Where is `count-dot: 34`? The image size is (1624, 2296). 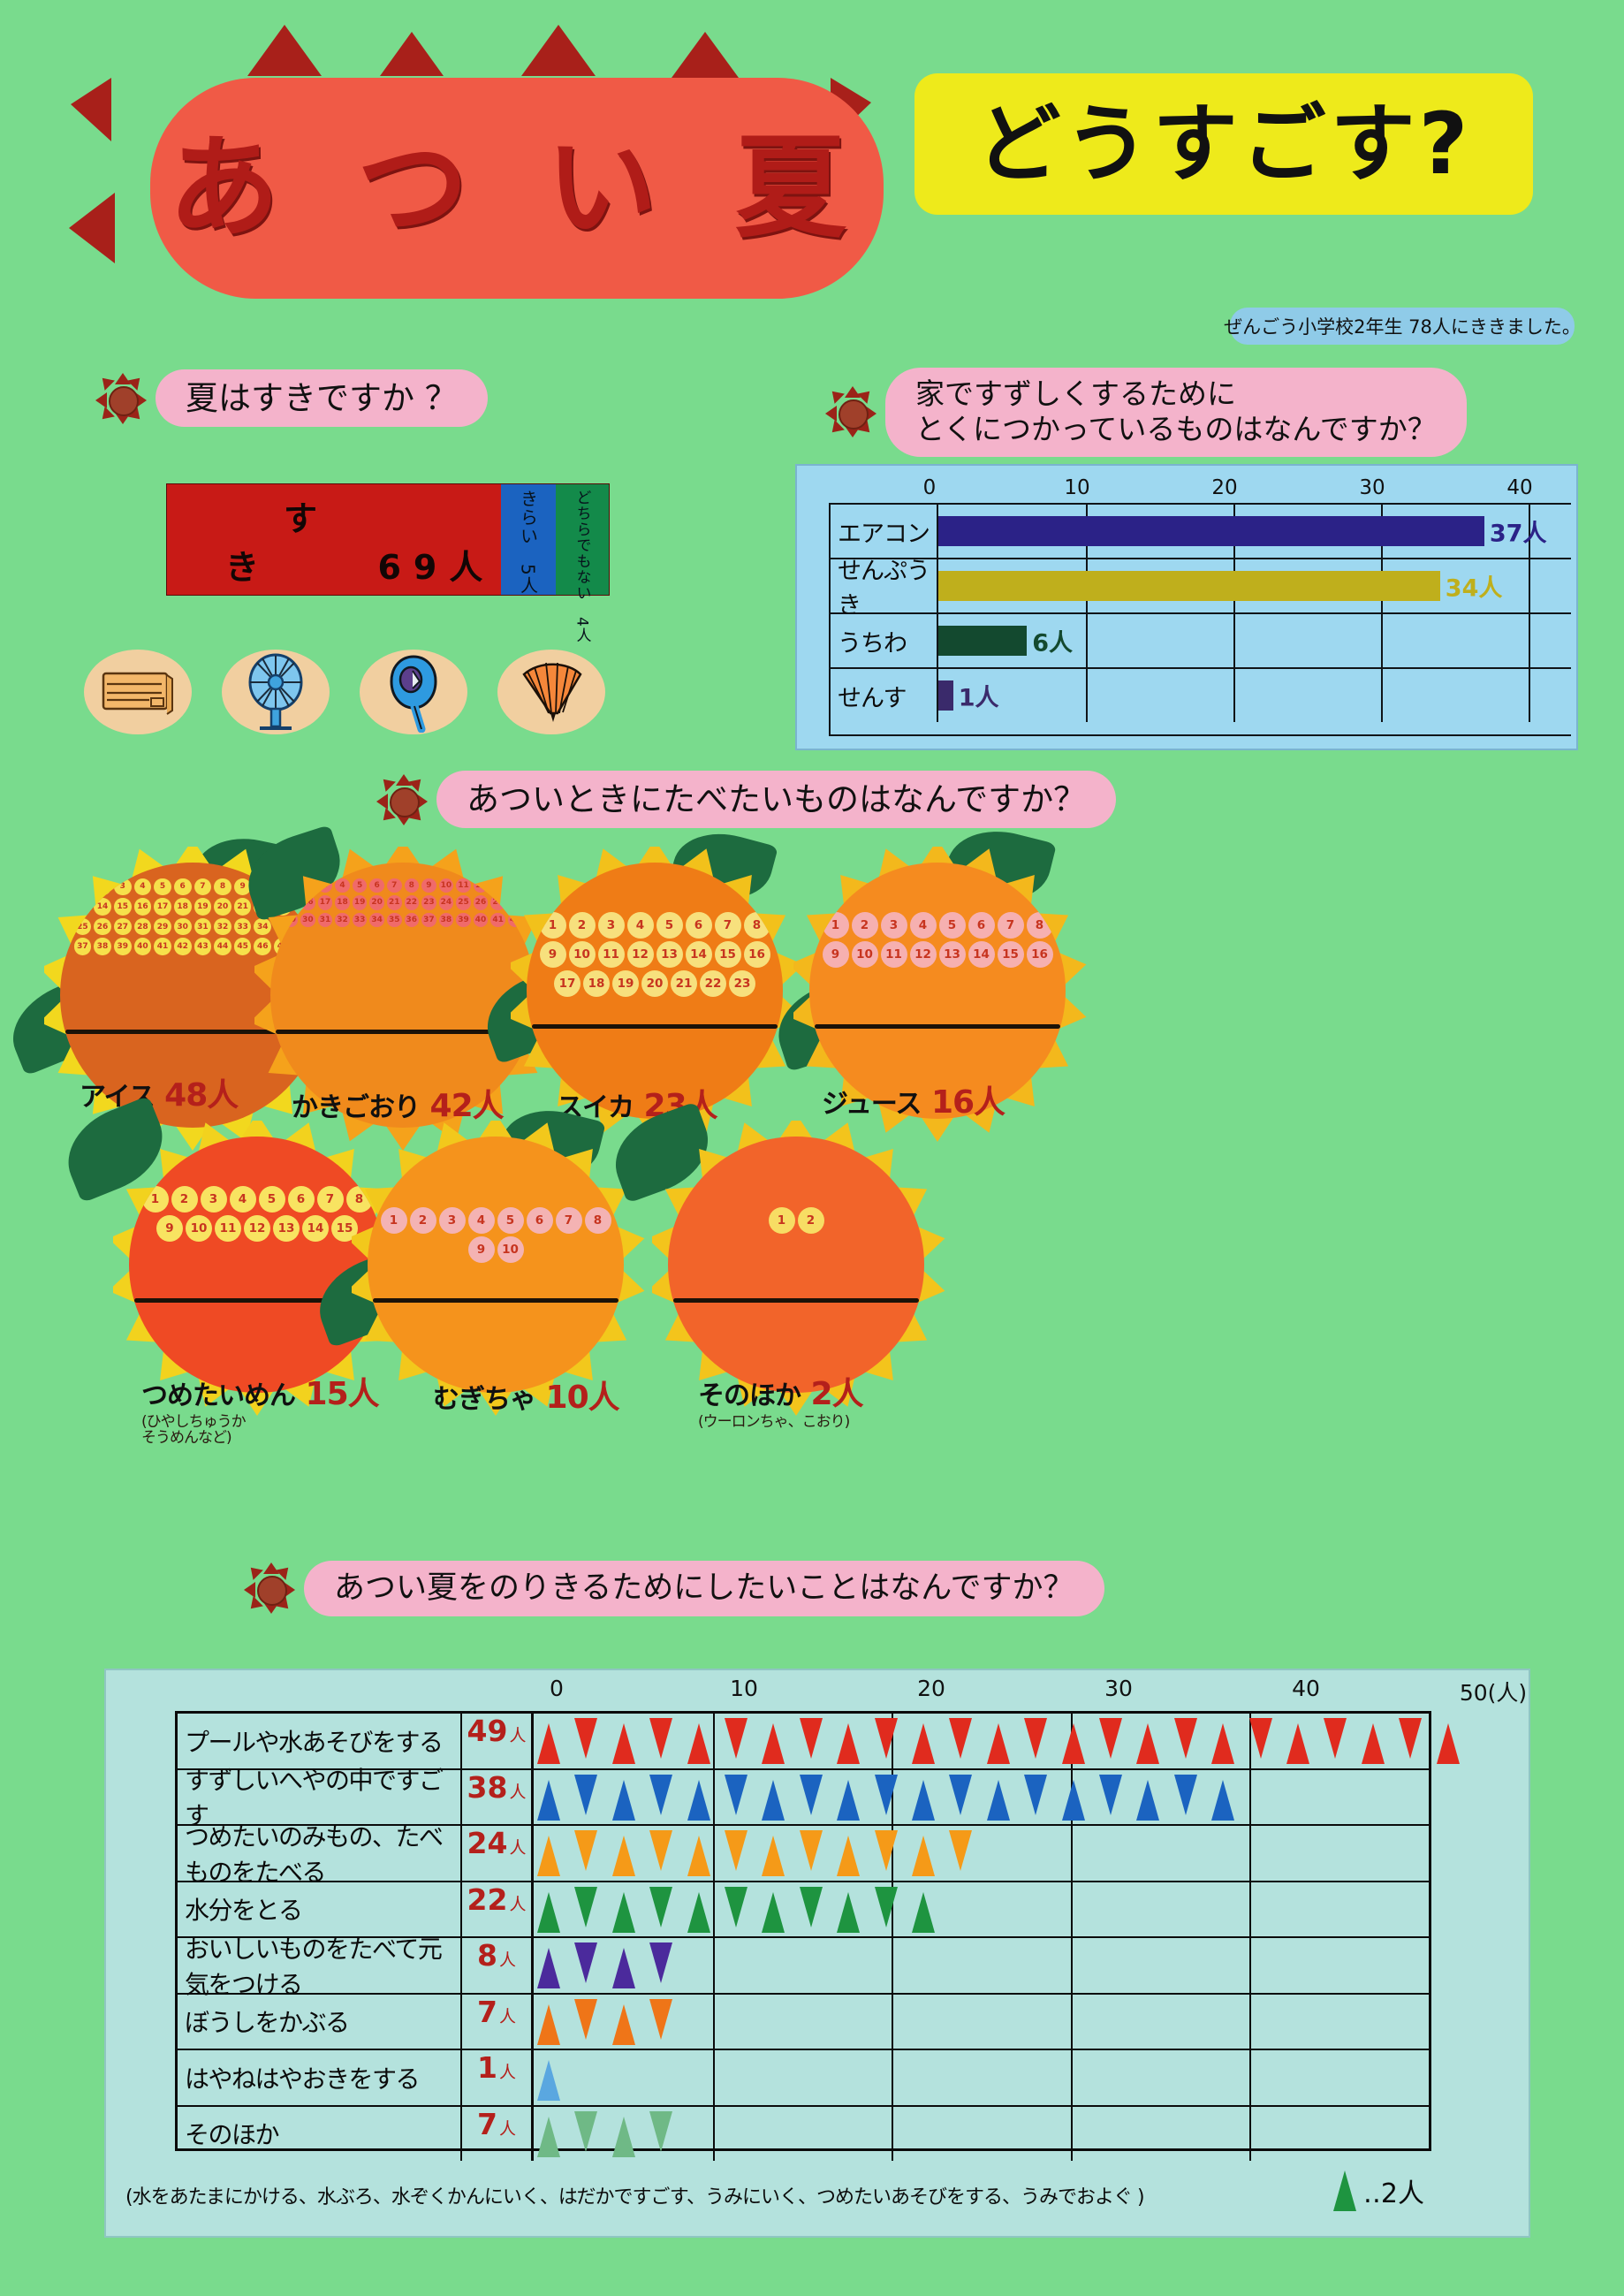
count-dot: 34 is located at coordinates (263, 927).